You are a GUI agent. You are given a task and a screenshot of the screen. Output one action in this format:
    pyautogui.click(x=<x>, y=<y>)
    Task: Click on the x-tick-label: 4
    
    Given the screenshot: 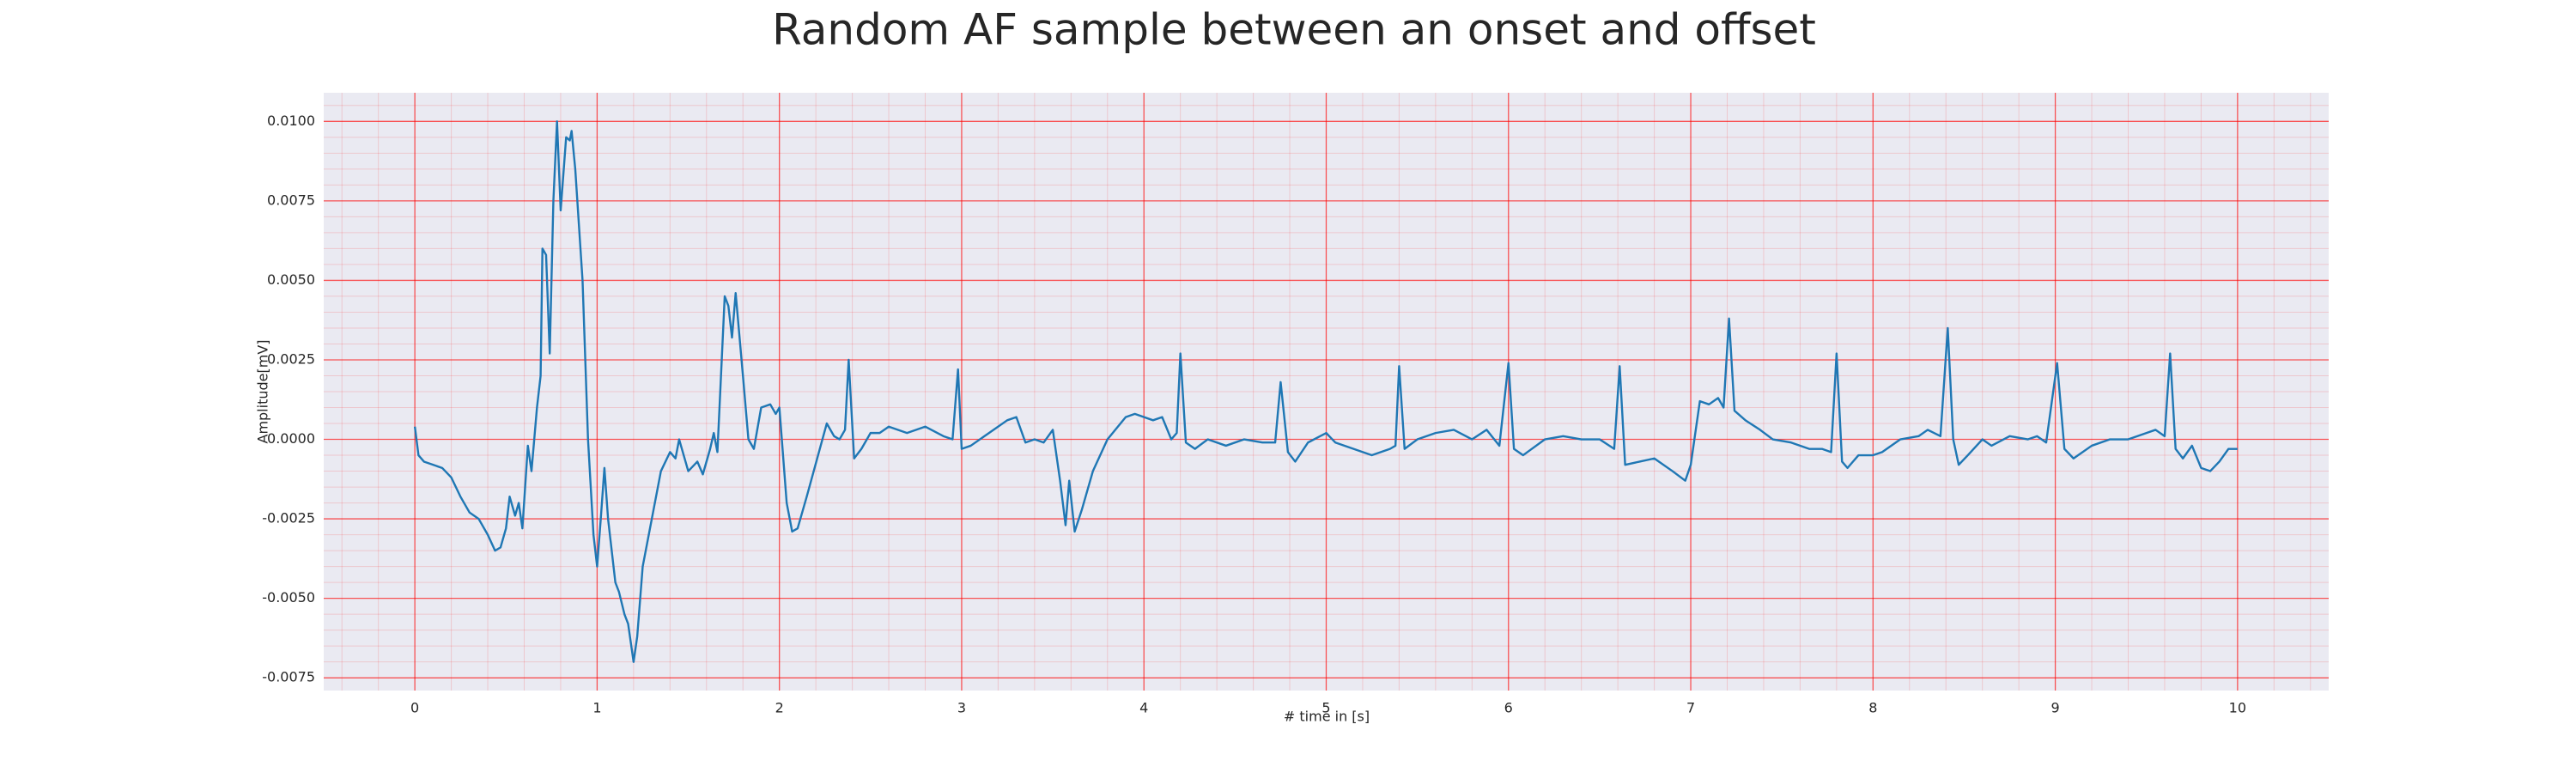 What is the action you would take?
    pyautogui.click(x=1144, y=708)
    